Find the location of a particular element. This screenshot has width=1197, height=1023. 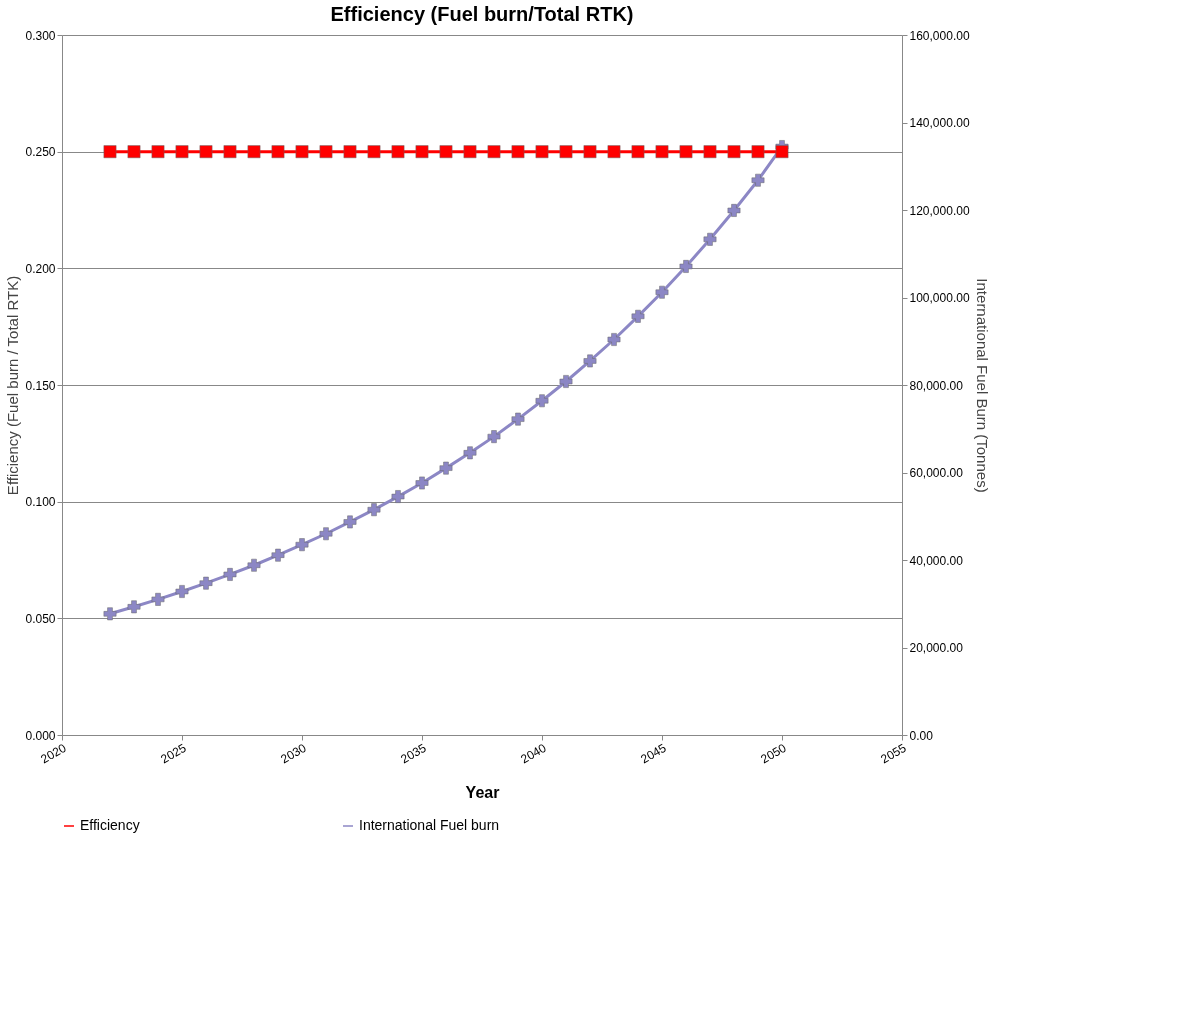

y2-axis-title: International Fuel Burn (Tonnes) is located at coordinates (982, 385).